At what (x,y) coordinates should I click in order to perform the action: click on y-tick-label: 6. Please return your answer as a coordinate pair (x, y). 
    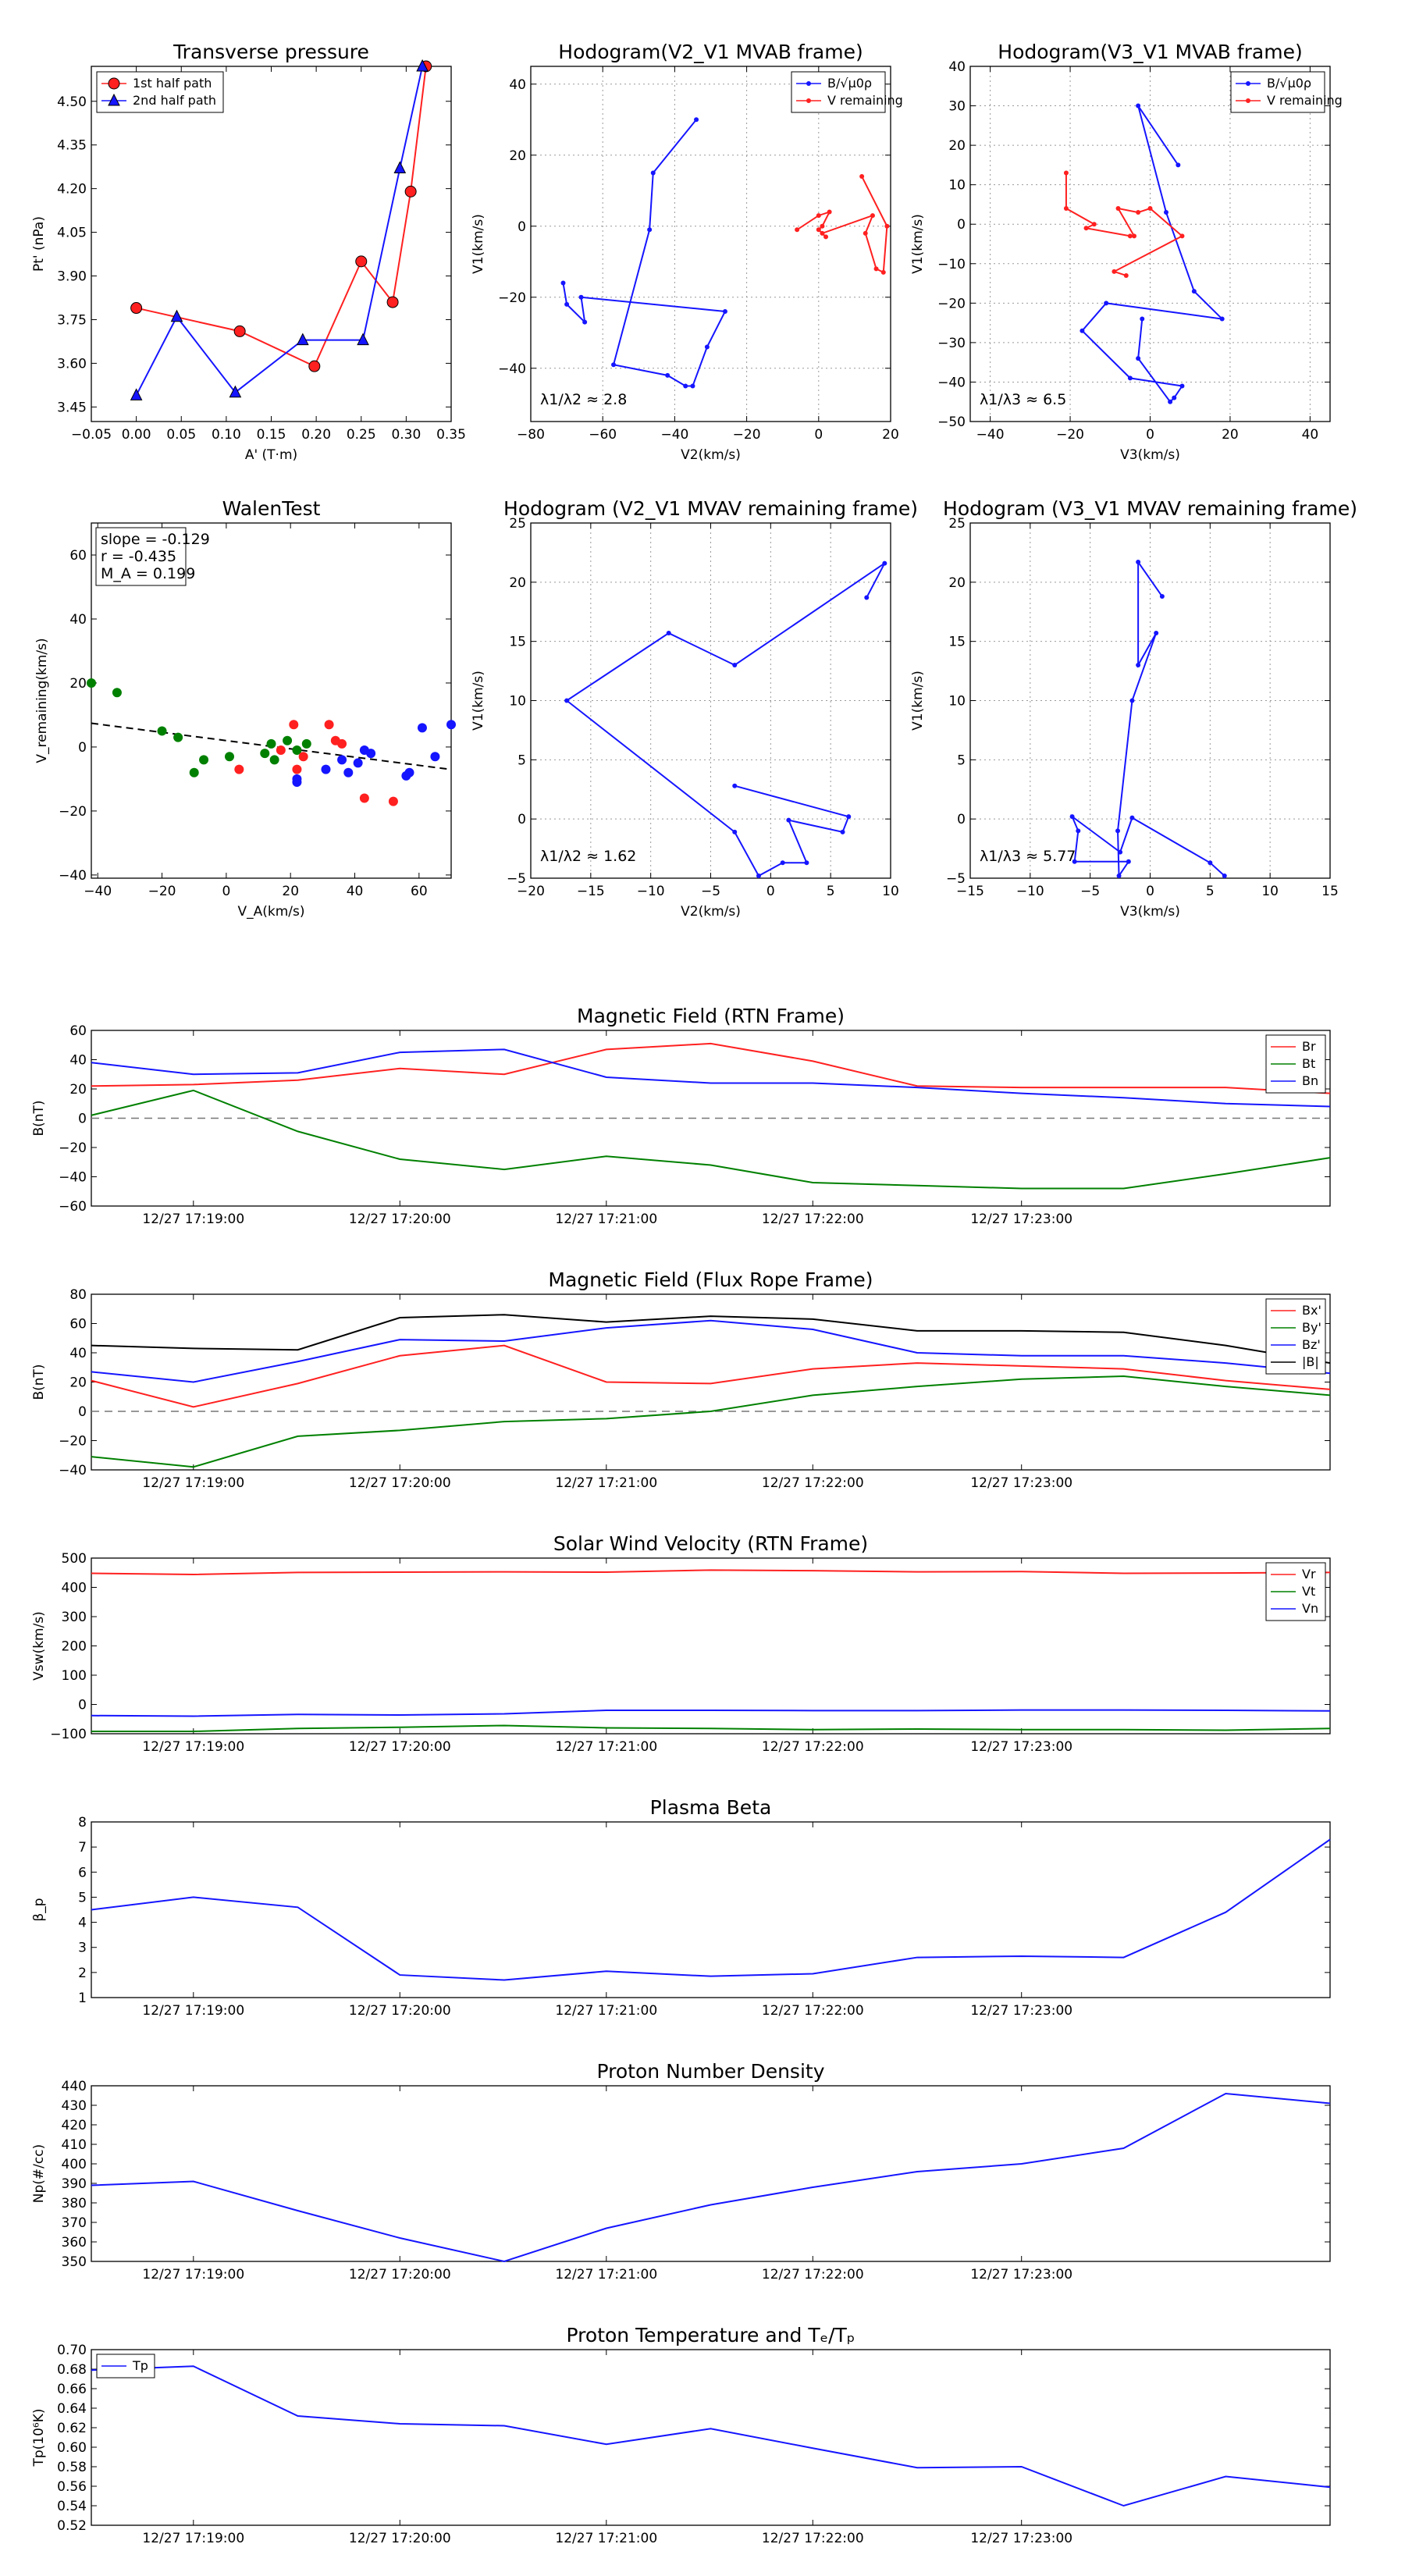
    Looking at the image, I should click on (82, 1872).